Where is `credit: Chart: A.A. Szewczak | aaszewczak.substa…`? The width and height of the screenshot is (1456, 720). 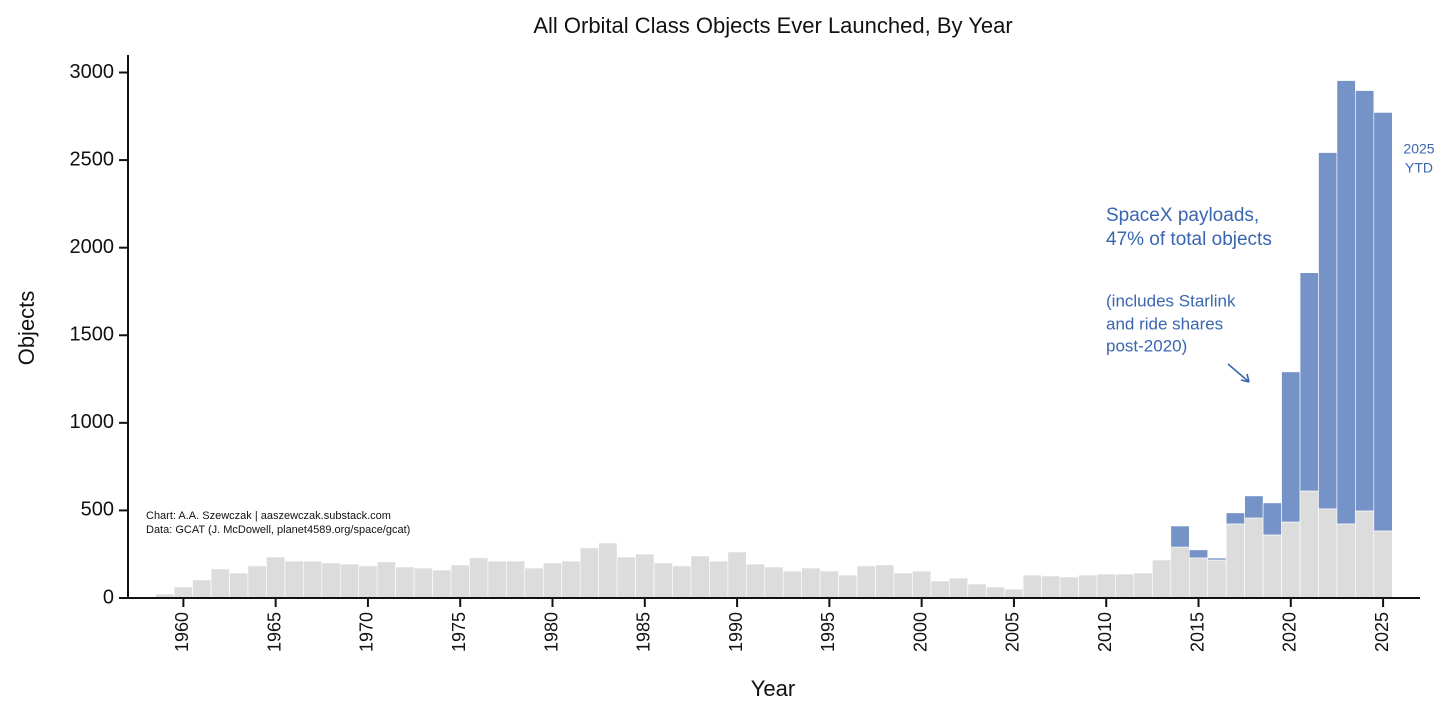
credit: Chart: A.A. Szewczak | aaszewczak.substa… is located at coordinates (268, 516).